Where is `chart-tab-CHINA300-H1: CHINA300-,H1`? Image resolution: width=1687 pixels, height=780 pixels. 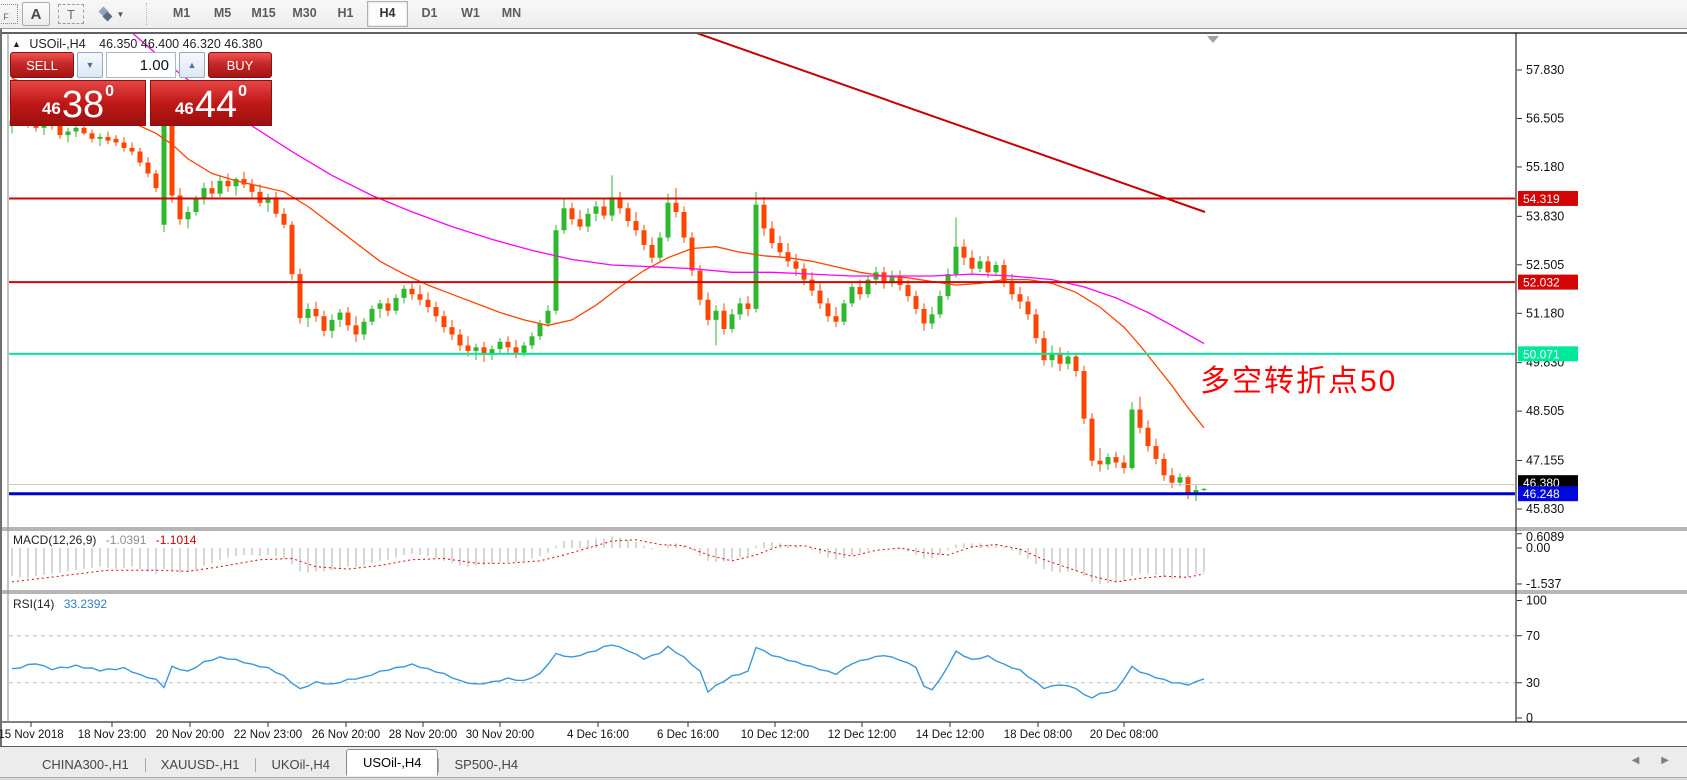 chart-tab-CHINA300-H1: CHINA300-,H1 is located at coordinates (85, 764).